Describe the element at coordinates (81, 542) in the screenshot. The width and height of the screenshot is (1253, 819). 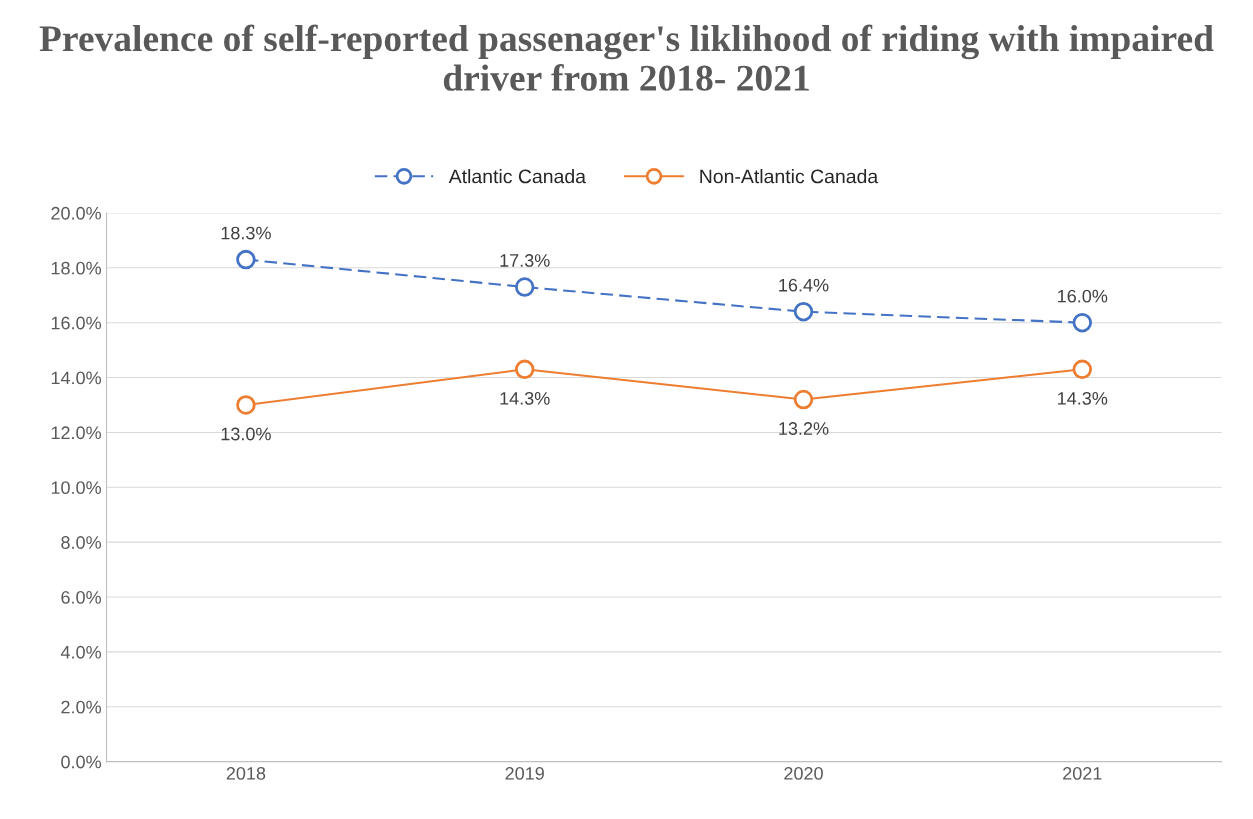
I see `y-tick-label: 8.0%` at that location.